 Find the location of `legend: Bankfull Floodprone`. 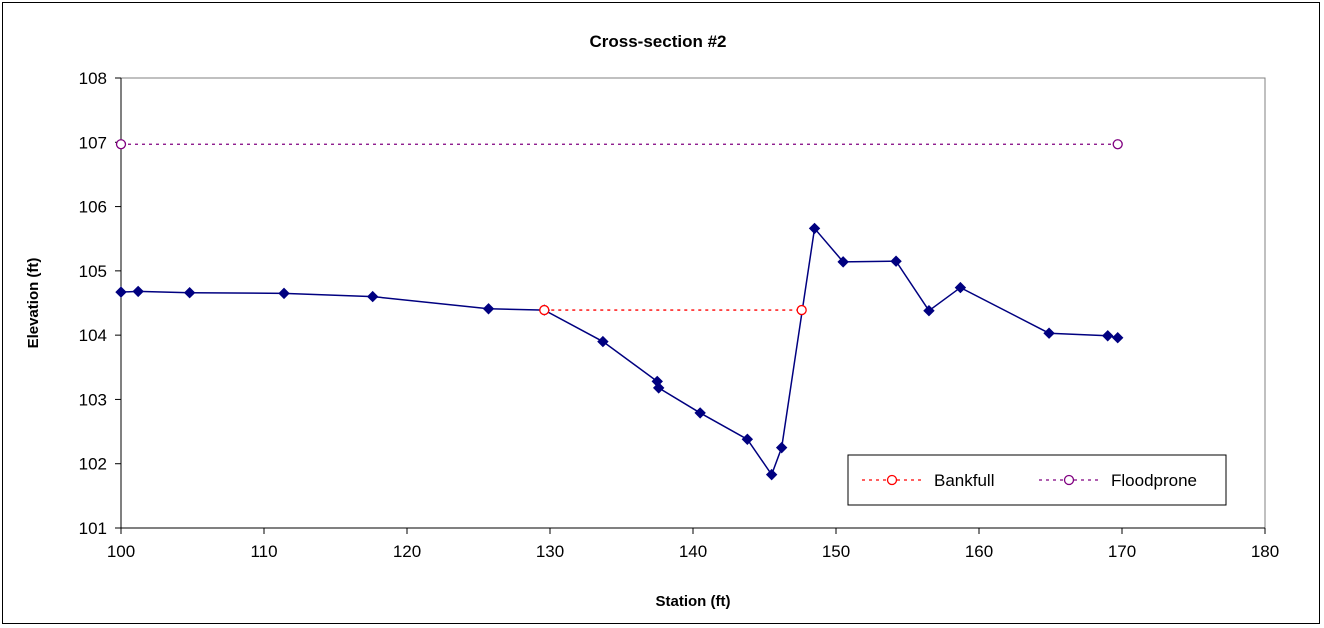

legend: Bankfull Floodprone is located at coordinates (1037, 480).